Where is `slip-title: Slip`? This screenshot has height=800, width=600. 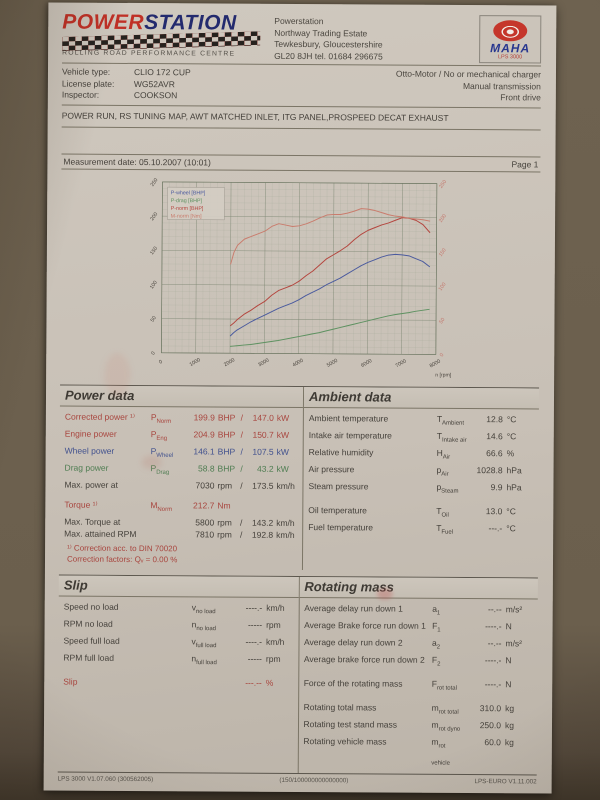 slip-title: Slip is located at coordinates (178, 587).